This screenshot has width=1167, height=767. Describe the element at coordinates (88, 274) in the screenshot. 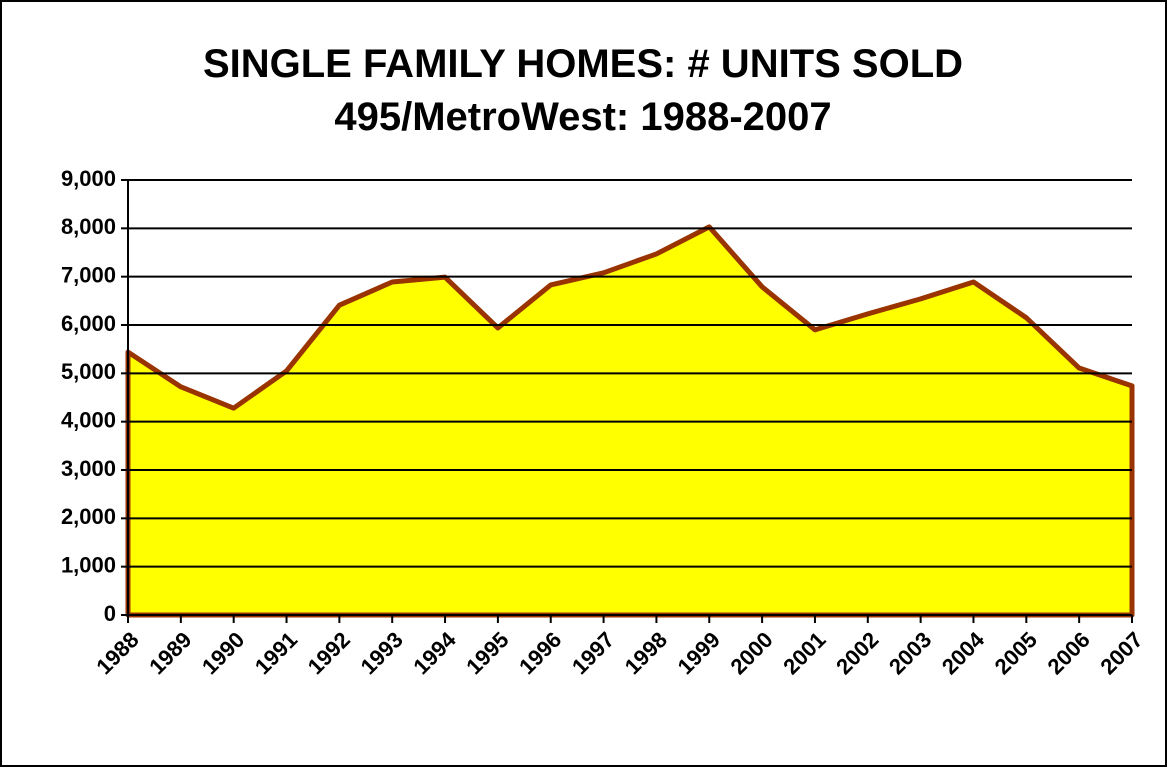

I see `y-tick-label: 7,000` at that location.